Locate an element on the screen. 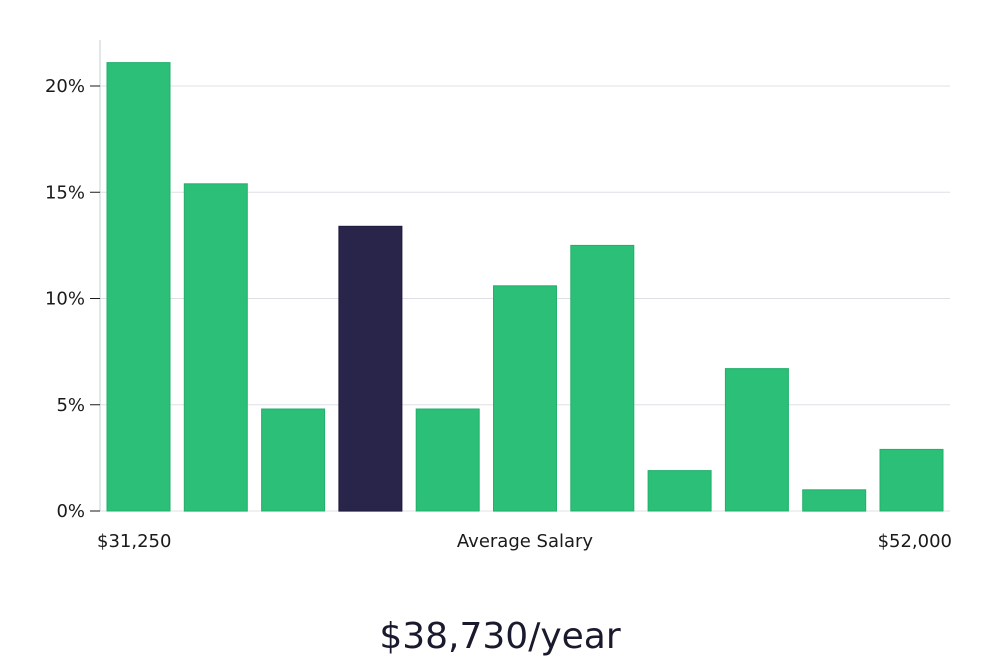  x-axis-label: Average Salary is located at coordinates (525, 541).